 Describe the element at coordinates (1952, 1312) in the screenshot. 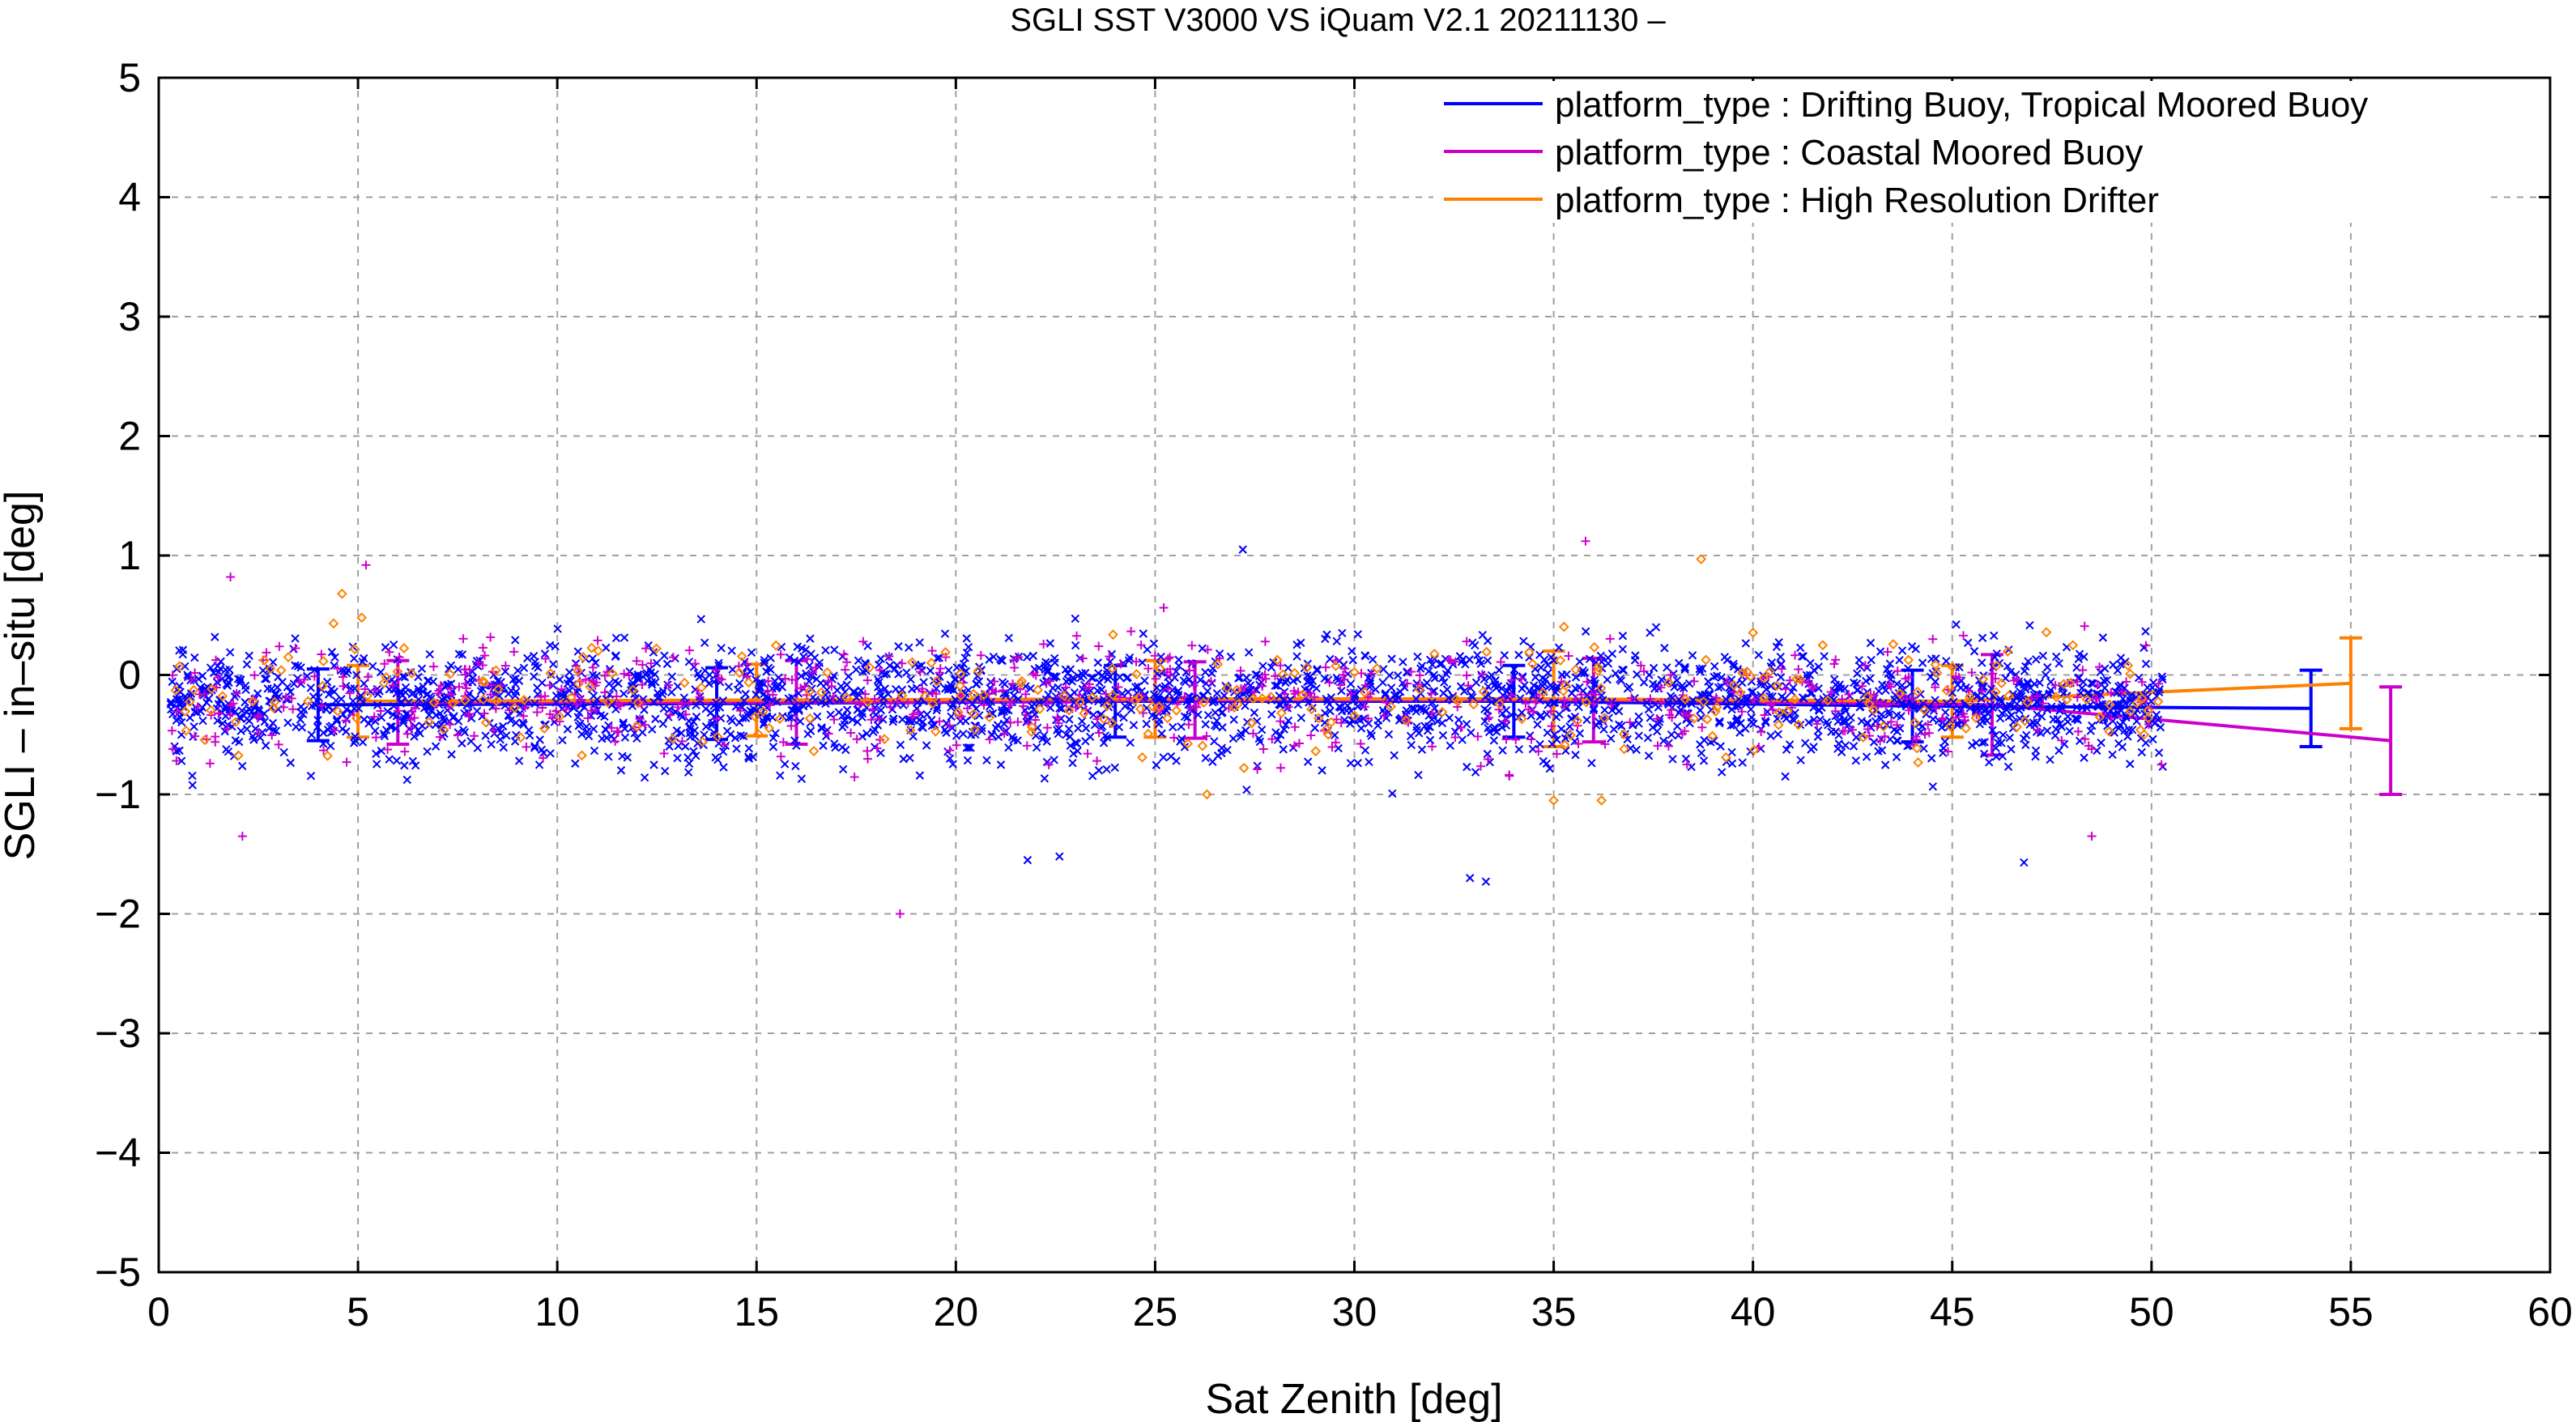

I see `x-tick-label: 45` at that location.